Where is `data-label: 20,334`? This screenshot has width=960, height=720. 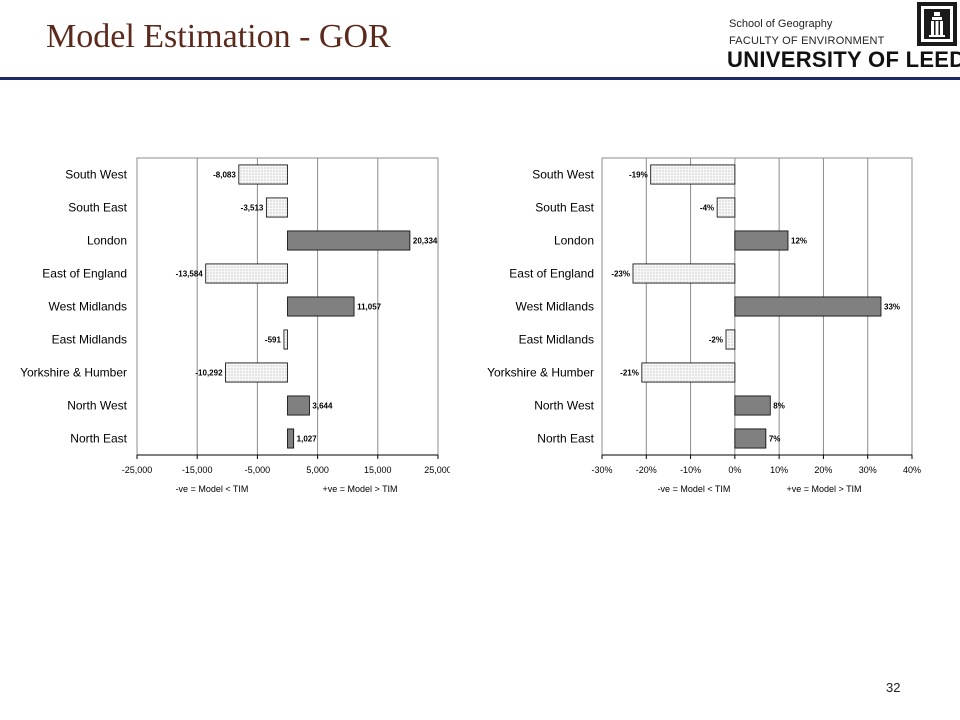 data-label: 20,334 is located at coordinates (425, 241).